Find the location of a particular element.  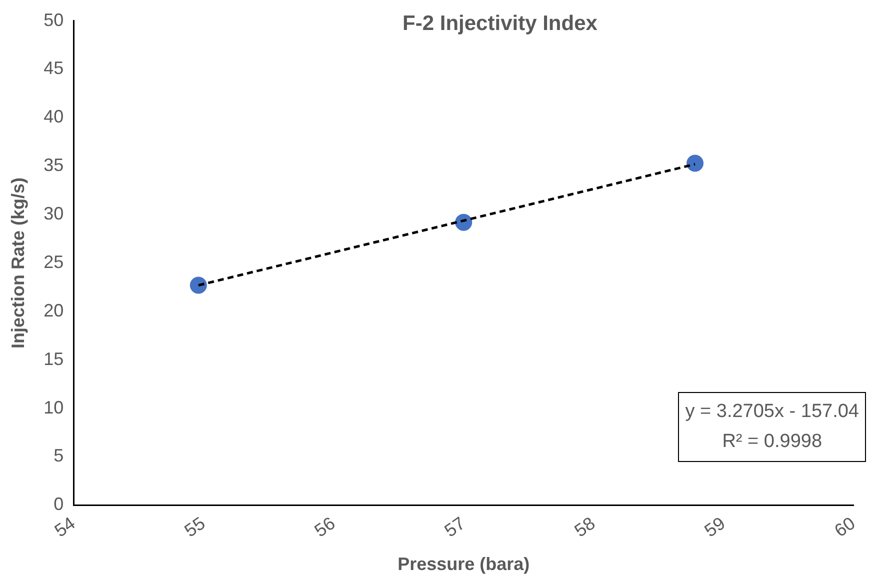

x-tick-label: 57 is located at coordinates (454, 527).